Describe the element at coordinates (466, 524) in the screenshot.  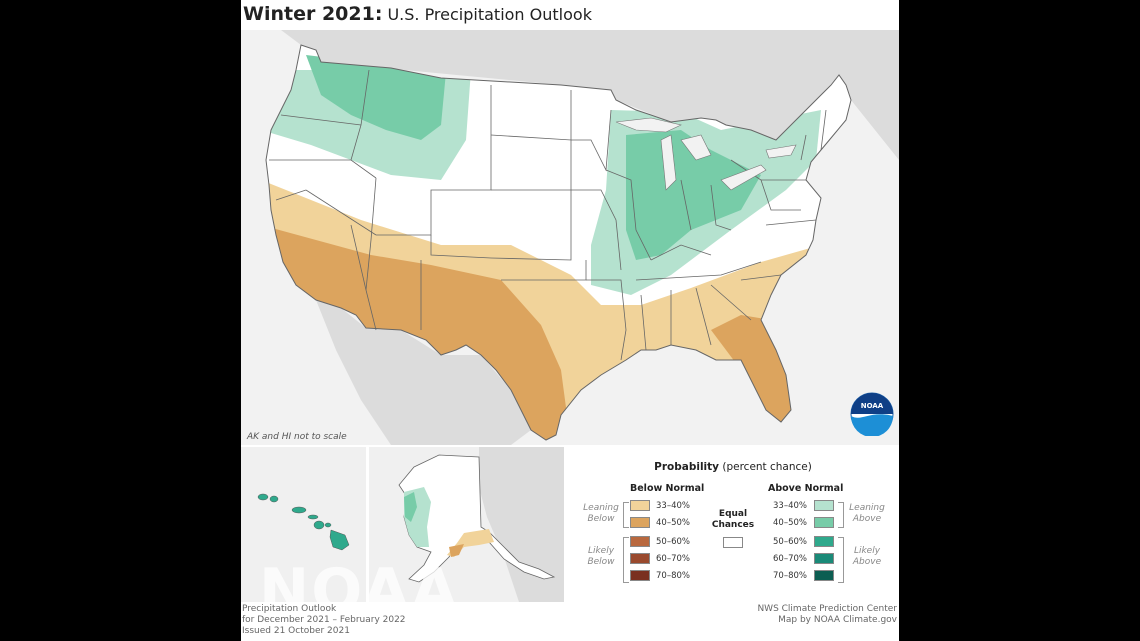
I see `alaska-inset` at that location.